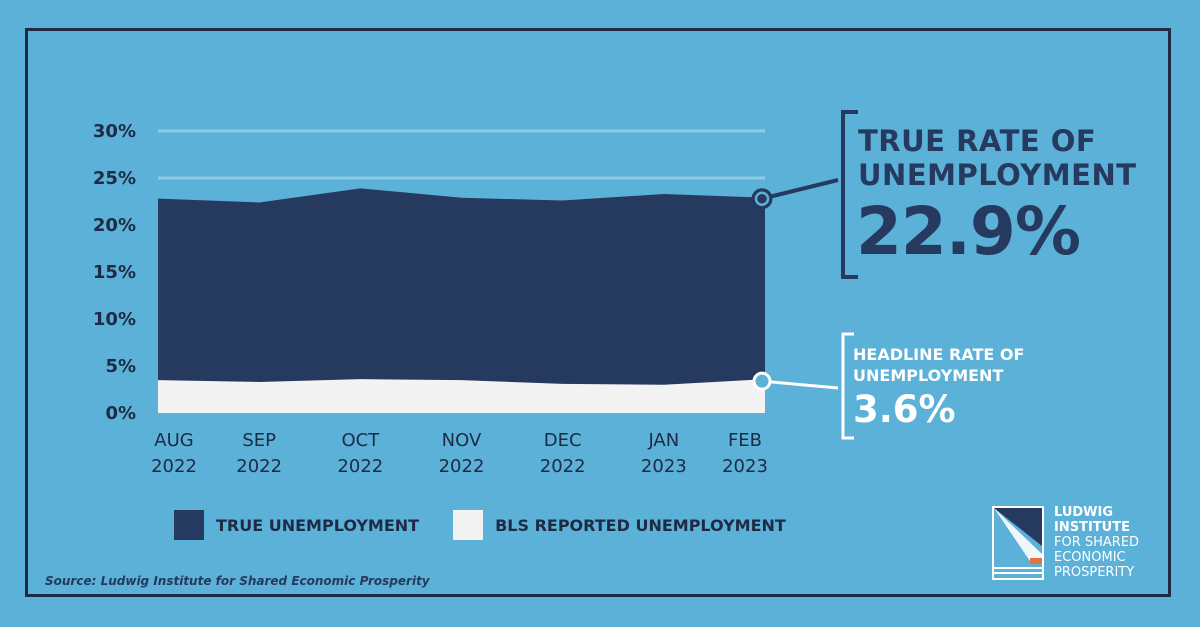 The width and height of the screenshot is (1200, 627). I want to click on headline-rate-value: 3.6%, so click(904, 409).